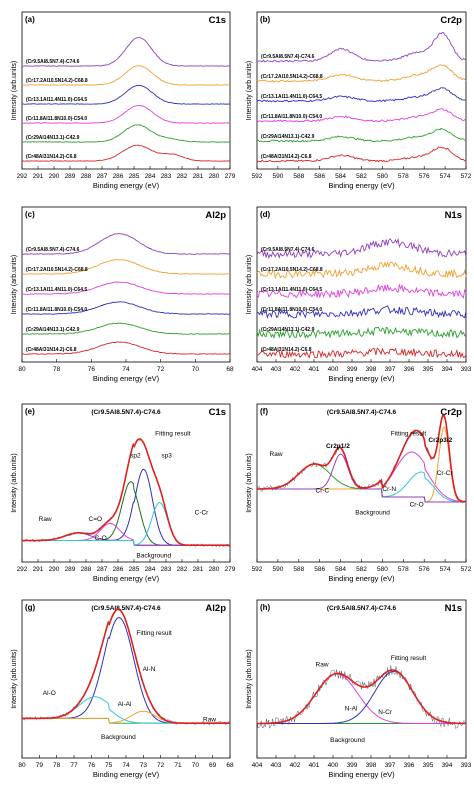  Describe the element at coordinates (361, 495) in the screenshot. I see `background-line` at that location.